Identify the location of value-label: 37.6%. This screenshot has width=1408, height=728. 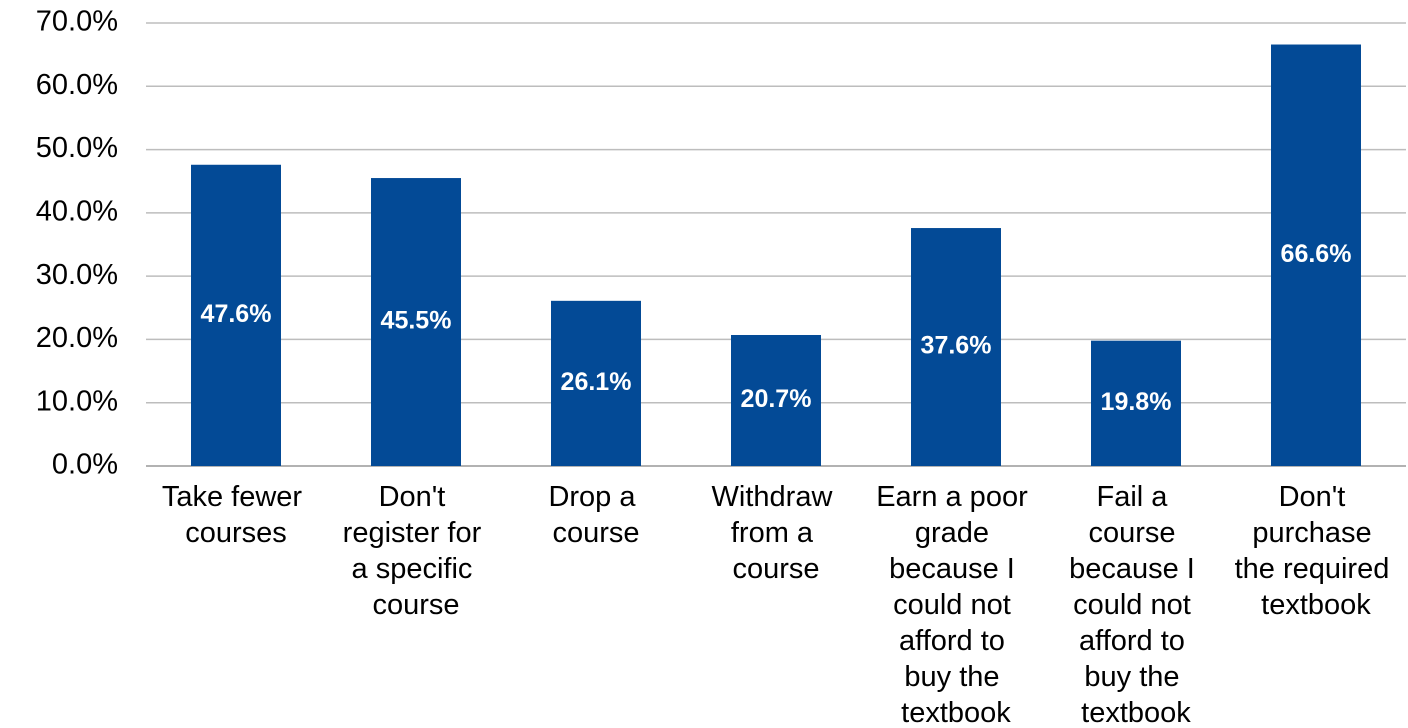
(956, 346).